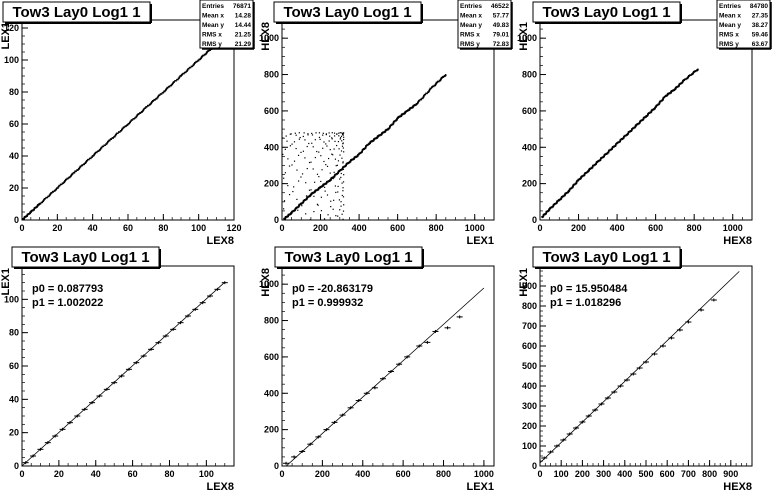  What do you see at coordinates (271, 357) in the screenshot?
I see `y-tick-label: 600` at bounding box center [271, 357].